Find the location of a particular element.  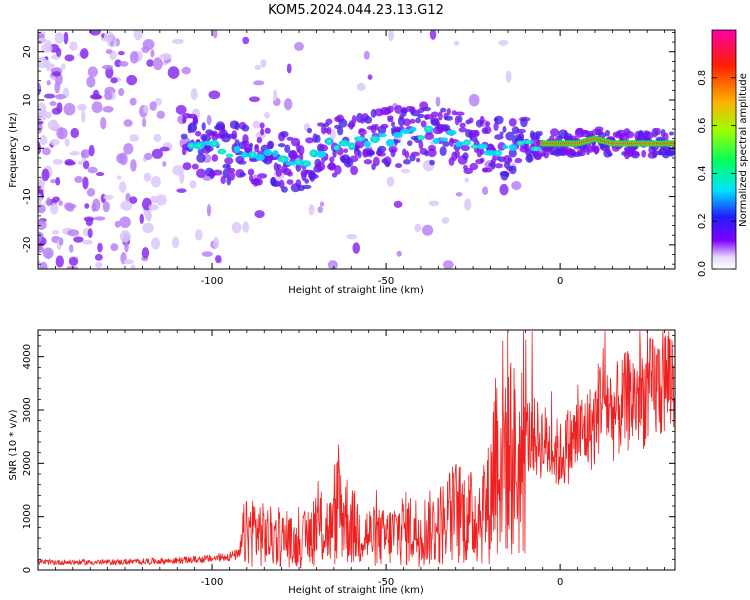

colorbar-tick-label: 0.2 is located at coordinates (702, 221).